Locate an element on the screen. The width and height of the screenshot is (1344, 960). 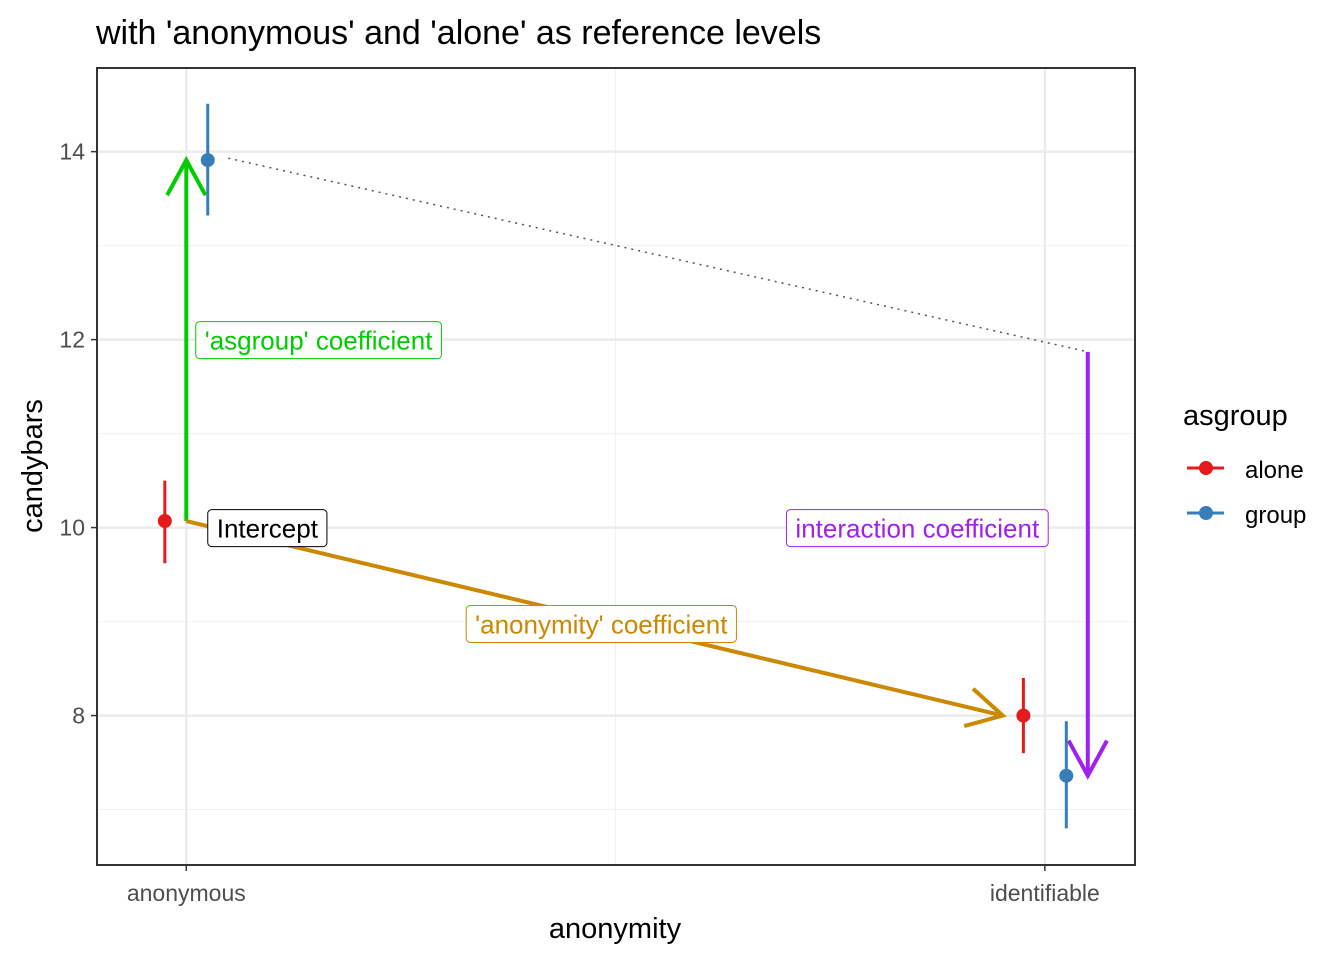
x-tick-label: anonymous is located at coordinates (186, 893).